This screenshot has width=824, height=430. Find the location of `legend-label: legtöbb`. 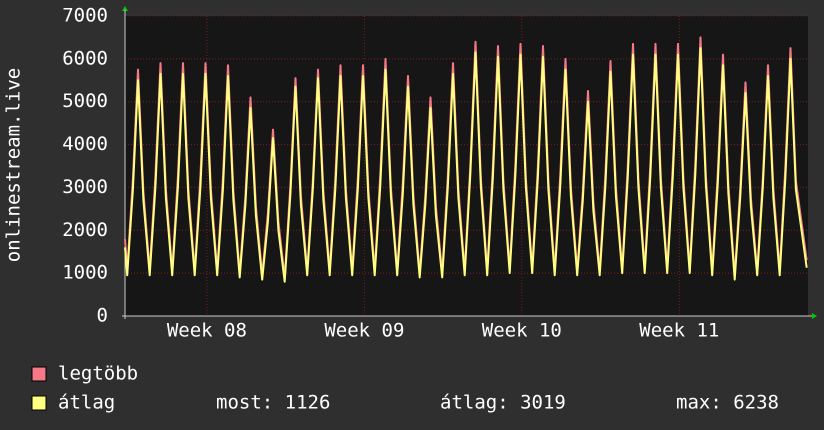

legend-label: legtöbb is located at coordinates (98, 374).